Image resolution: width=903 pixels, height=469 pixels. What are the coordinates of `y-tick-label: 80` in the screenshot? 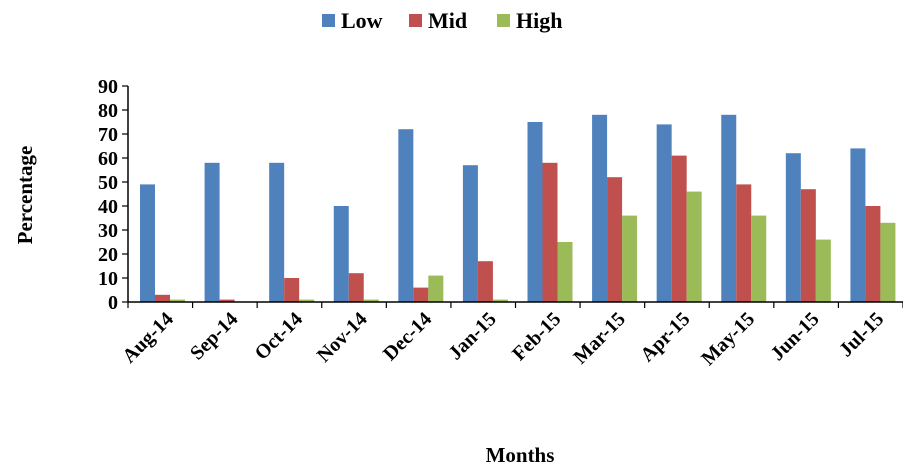 It's located at (108, 111).